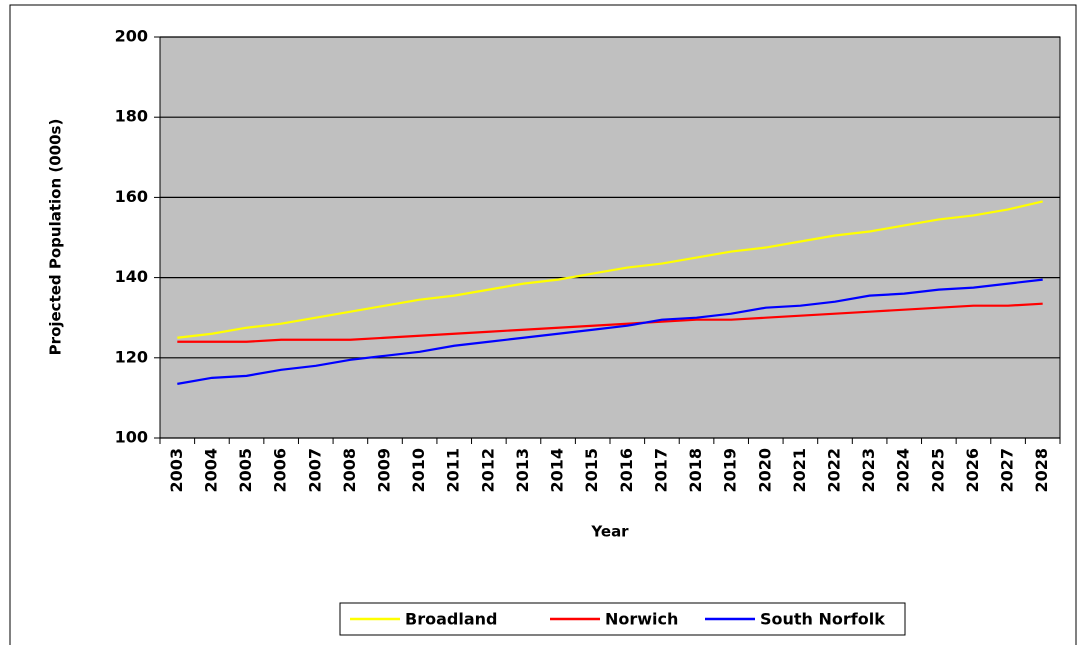  I want to click on y-tick-label: 120, so click(131, 356).